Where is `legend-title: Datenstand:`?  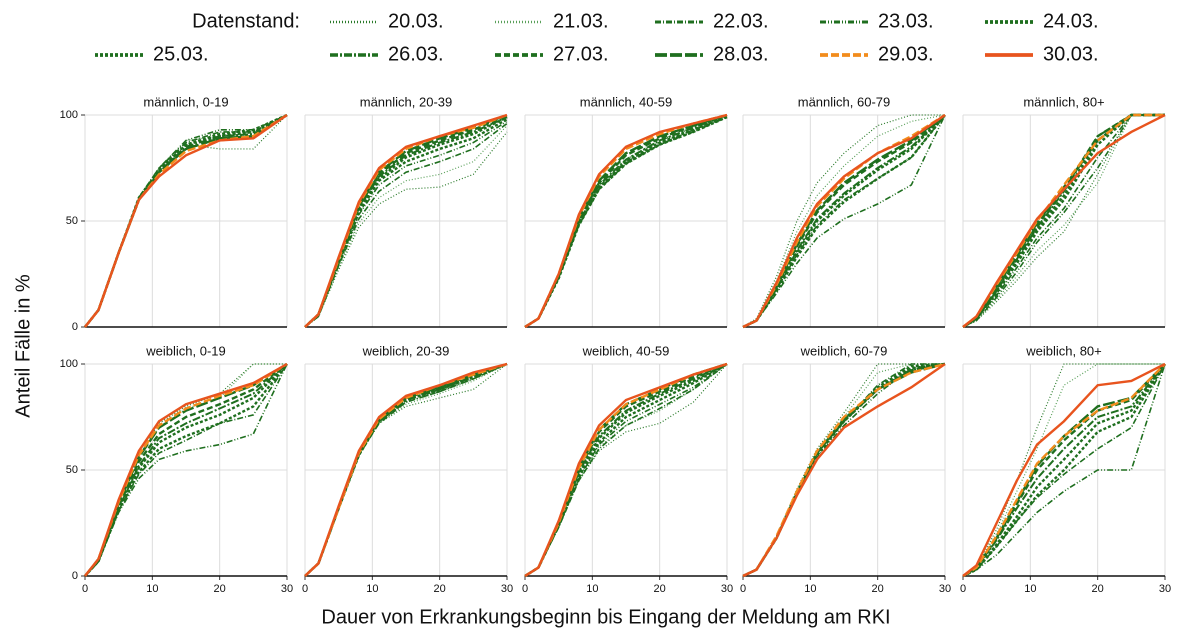
legend-title: Datenstand: is located at coordinates (246, 21).